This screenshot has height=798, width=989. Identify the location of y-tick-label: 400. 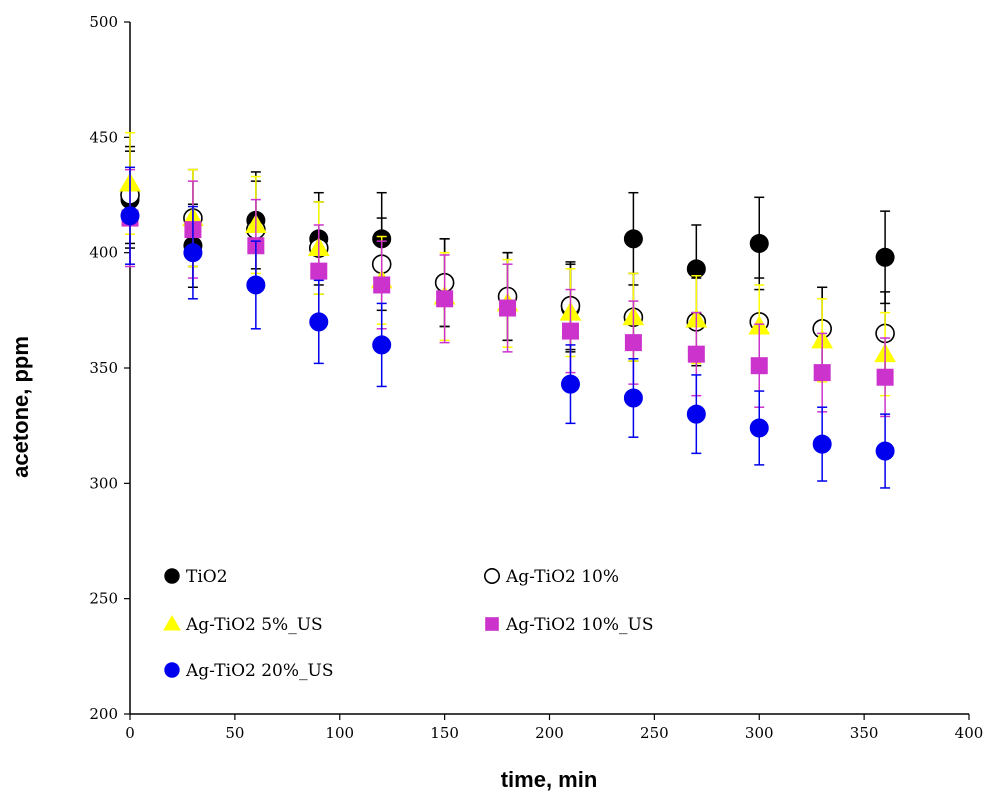
(103, 253).